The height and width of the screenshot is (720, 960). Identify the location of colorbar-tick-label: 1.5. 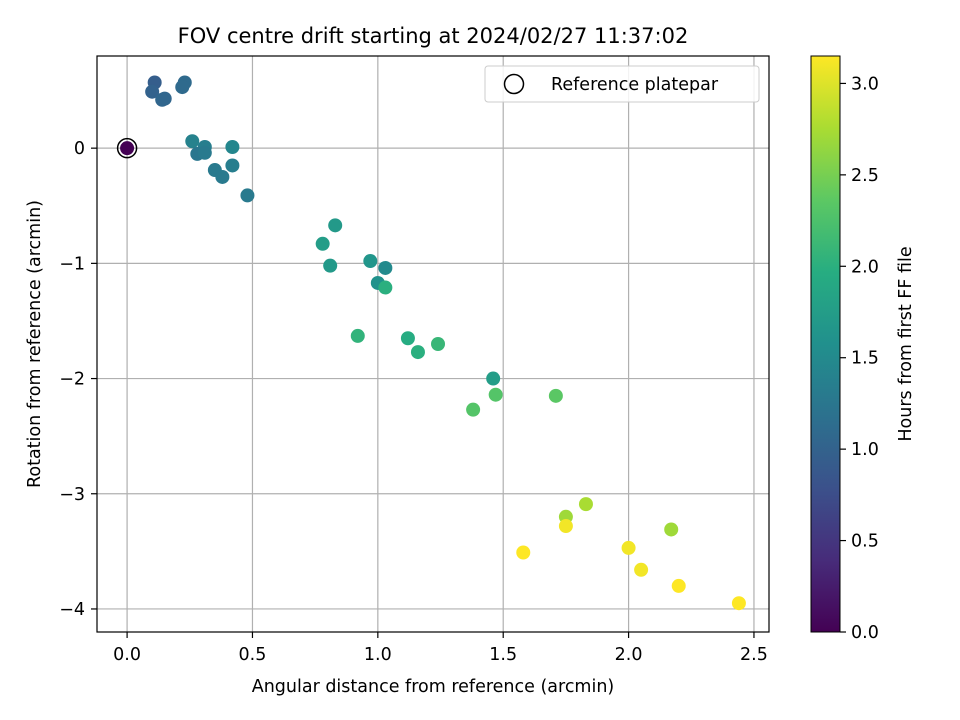
(865, 359).